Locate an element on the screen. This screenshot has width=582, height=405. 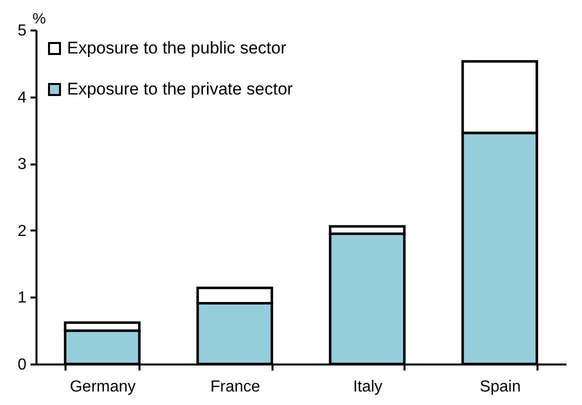
y-tick-label: 0 is located at coordinates (22, 365).